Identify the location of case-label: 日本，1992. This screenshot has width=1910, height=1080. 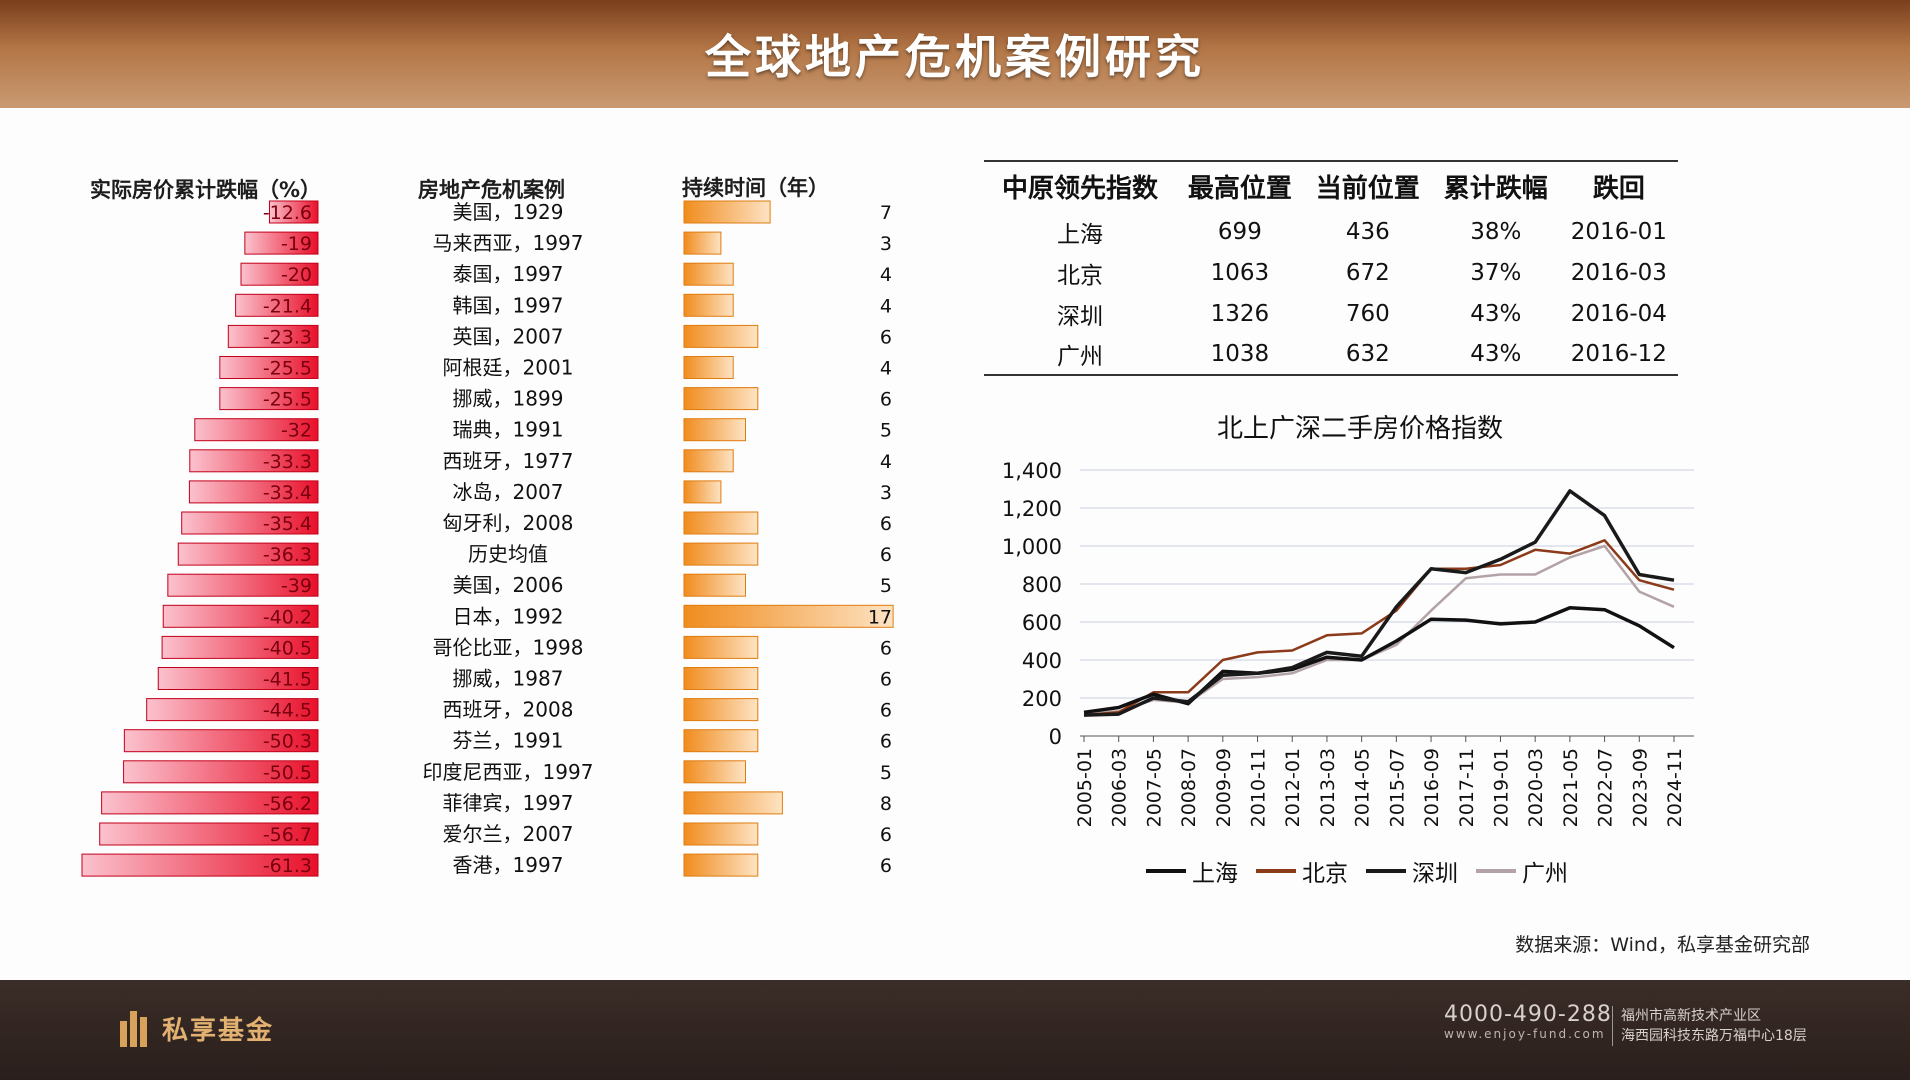
(508, 616).